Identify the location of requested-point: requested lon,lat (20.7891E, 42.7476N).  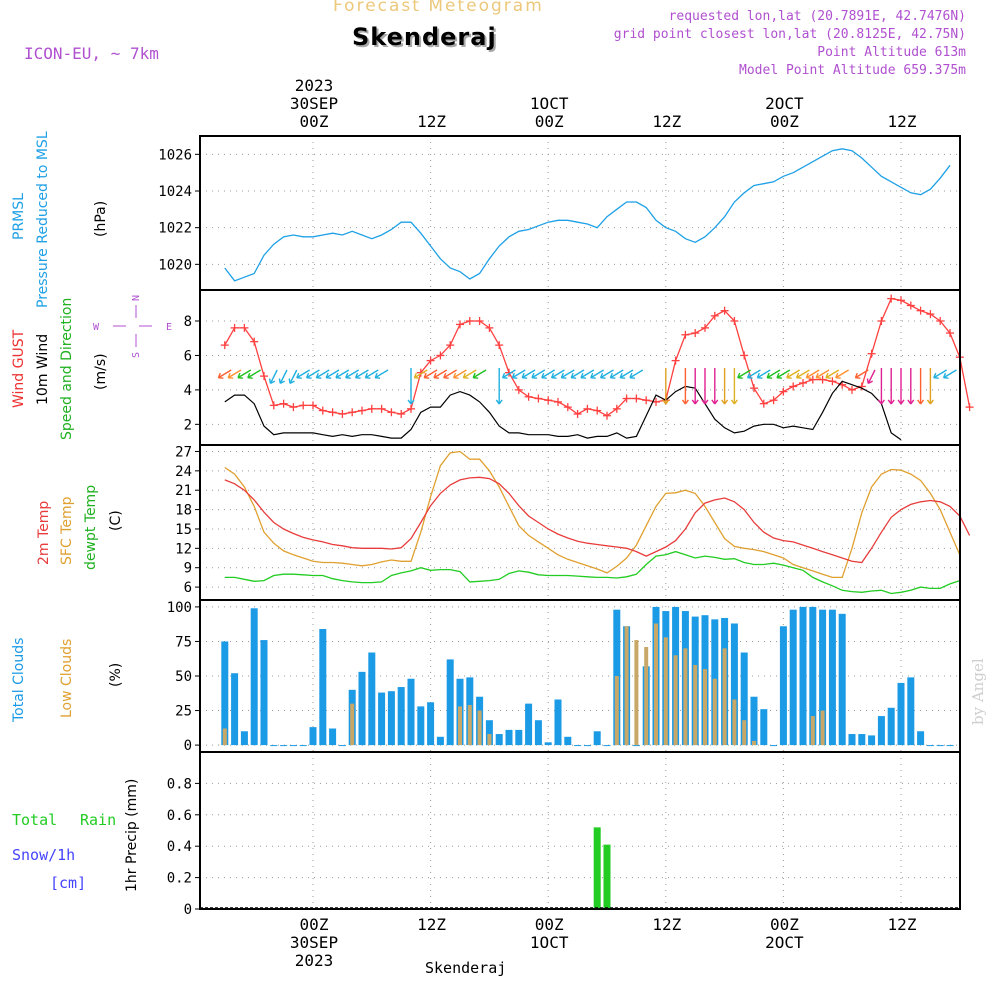
(817, 16).